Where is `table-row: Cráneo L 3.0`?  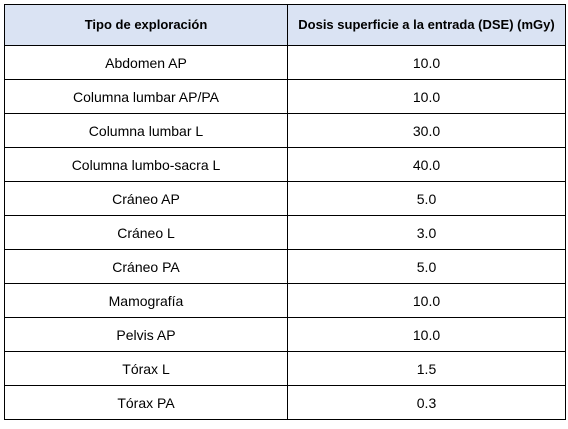 table-row: Cráneo L 3.0 is located at coordinates (285, 232).